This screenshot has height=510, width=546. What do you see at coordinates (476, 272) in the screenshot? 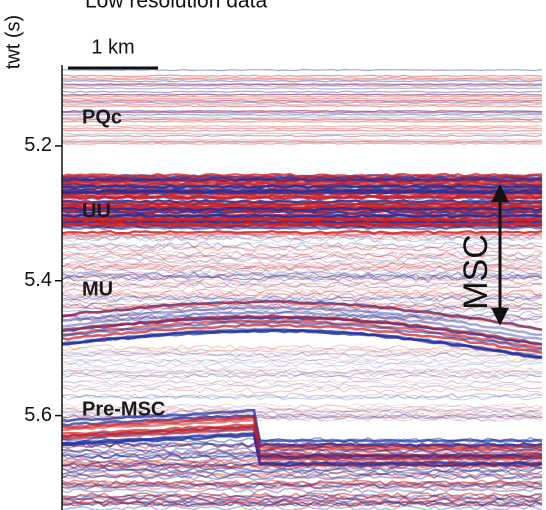
I see `interval-label: MSC` at bounding box center [476, 272].